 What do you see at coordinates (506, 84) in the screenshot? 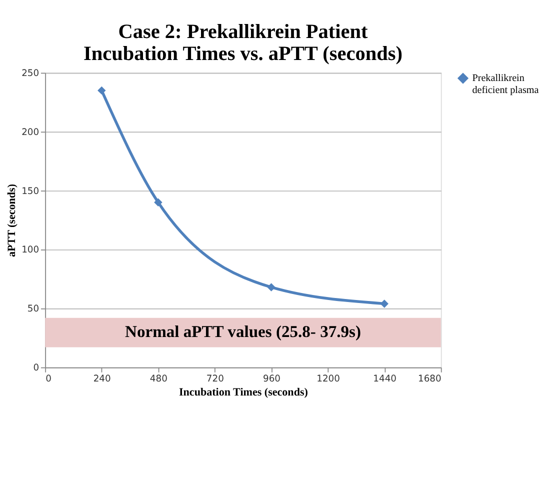
I see `legend-label: Prekallikrein deficient plasma` at bounding box center [506, 84].